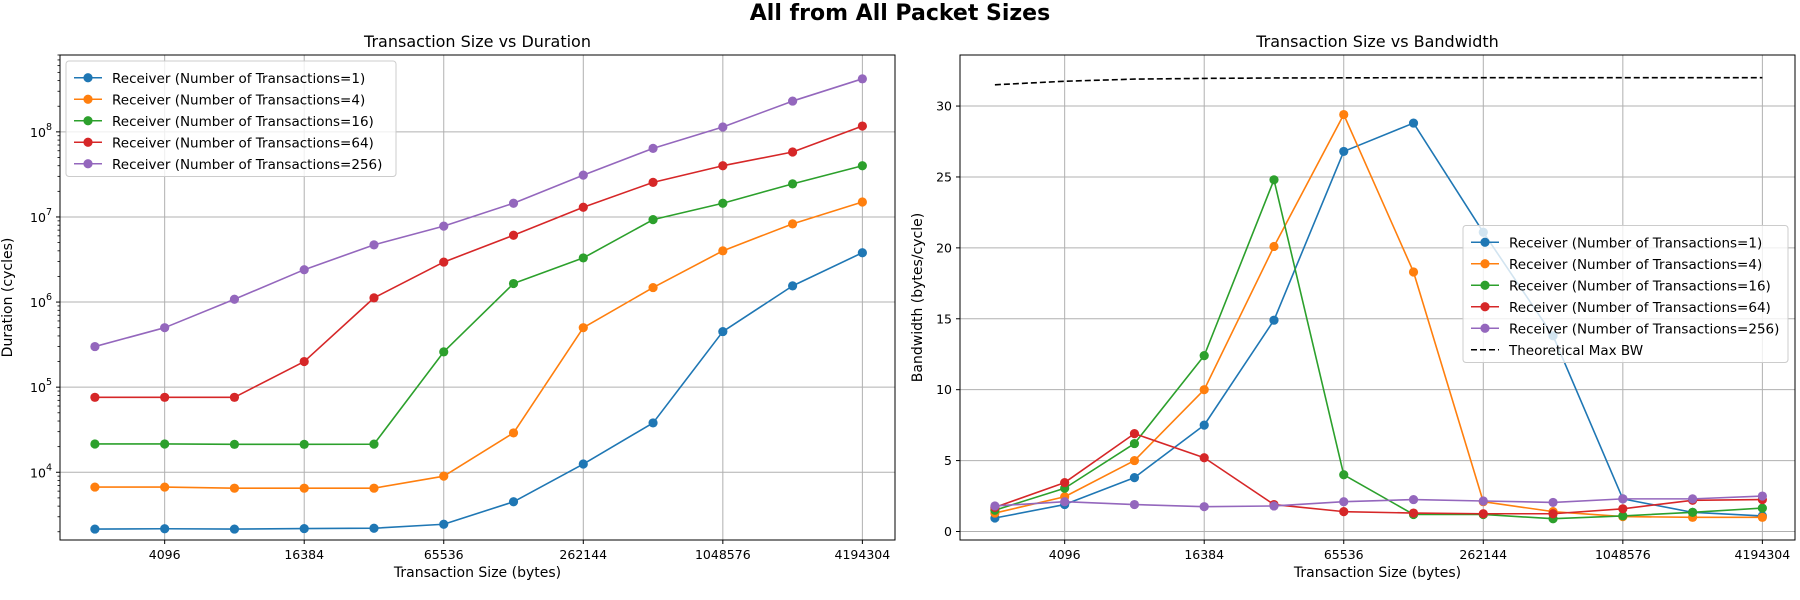 The width and height of the screenshot is (1800, 600). What do you see at coordinates (238, 79) in the screenshot?
I see `legend-label: Receiver (Number of Transactions=1)` at bounding box center [238, 79].